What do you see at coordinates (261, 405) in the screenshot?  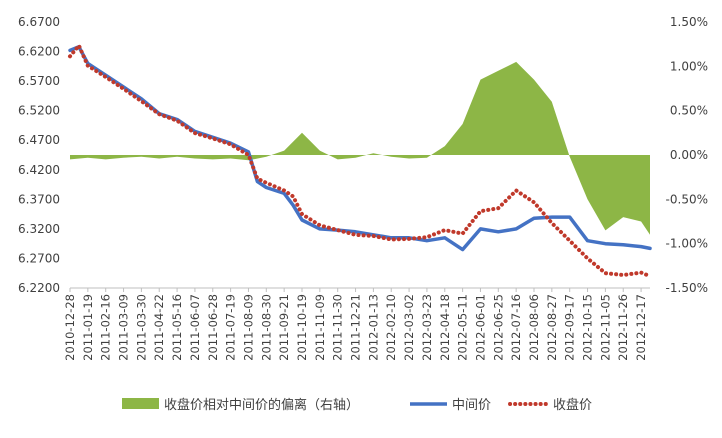 I see `legend-label-deviation: 收盘价相对中间价的偏离（右轴）` at bounding box center [261, 405].